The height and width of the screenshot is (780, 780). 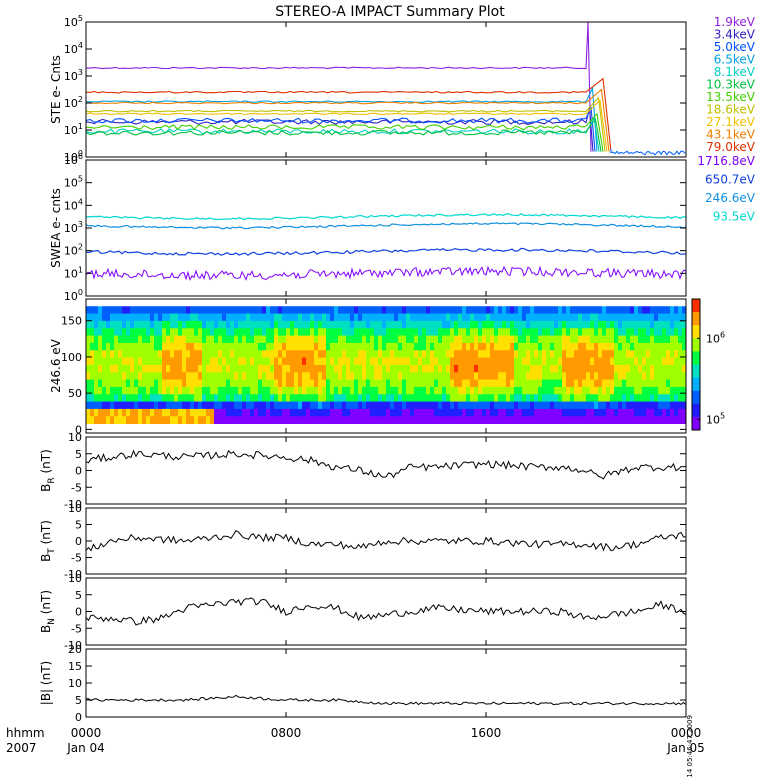 What do you see at coordinates (46, 683) in the screenshot?
I see `y-axis-label: |B| (nT)` at bounding box center [46, 683].